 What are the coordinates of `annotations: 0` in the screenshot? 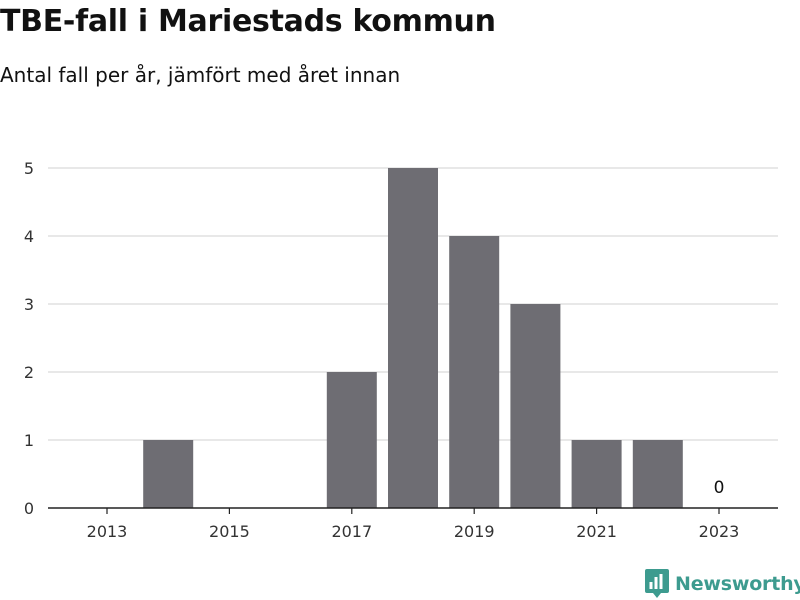 It's located at (719, 488).